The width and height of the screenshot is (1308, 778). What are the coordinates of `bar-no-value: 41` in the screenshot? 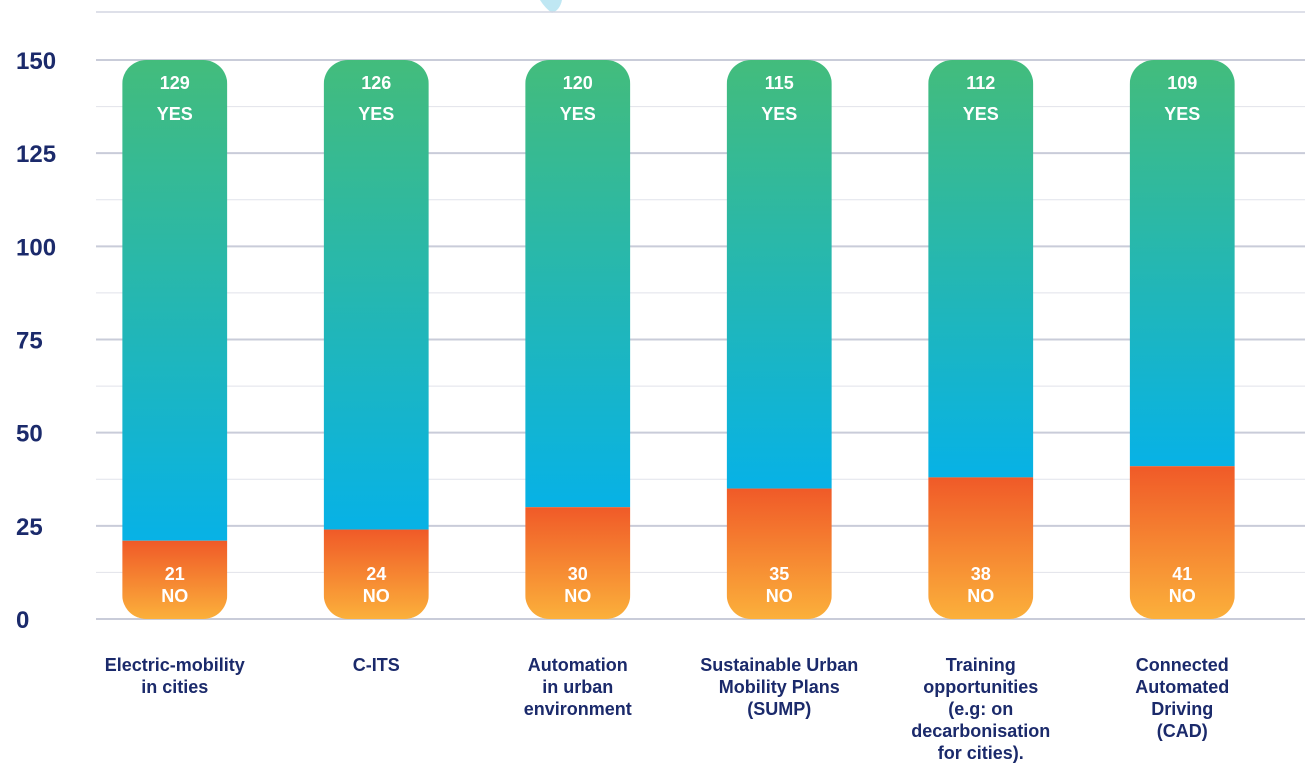 It's located at (1182, 574).